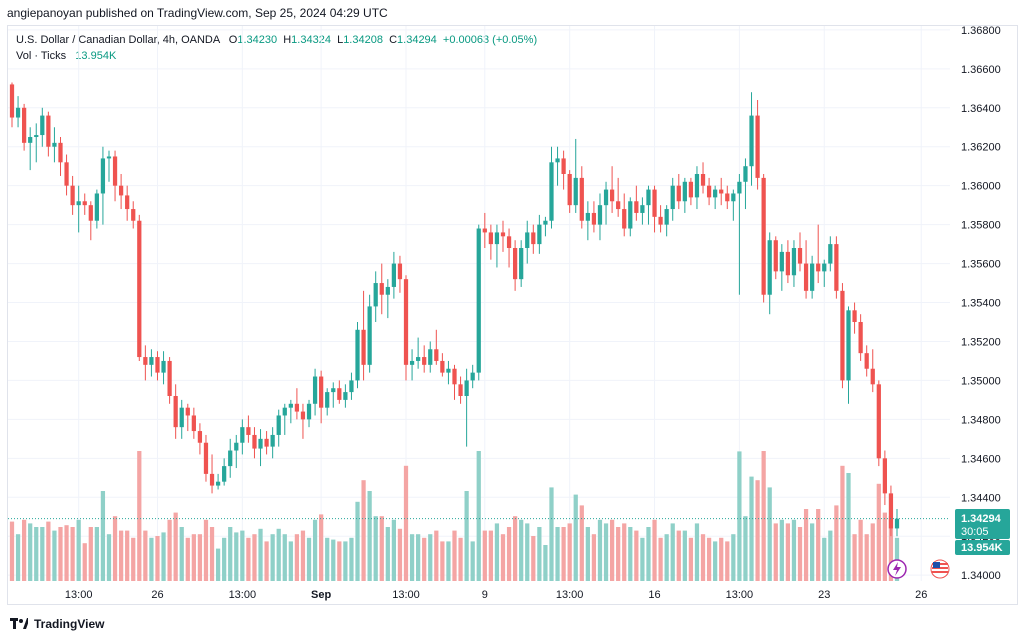 The width and height of the screenshot is (1024, 641). What do you see at coordinates (975, 532) in the screenshot?
I see `countdown-text: 30:05` at bounding box center [975, 532].